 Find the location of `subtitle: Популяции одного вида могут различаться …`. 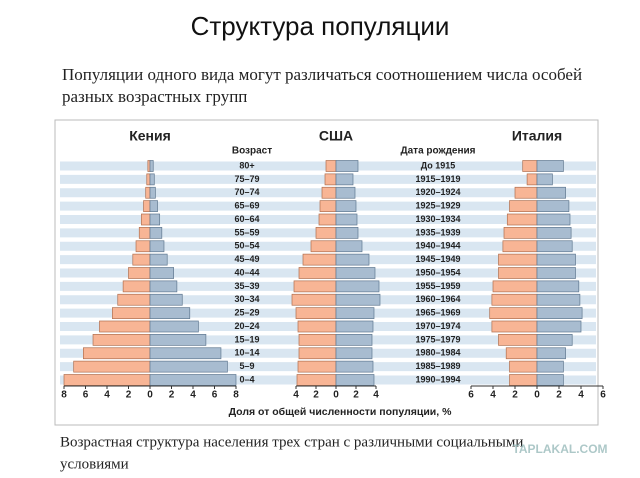

subtitle: Популяции одного вида могут различаться … is located at coordinates (322, 74).